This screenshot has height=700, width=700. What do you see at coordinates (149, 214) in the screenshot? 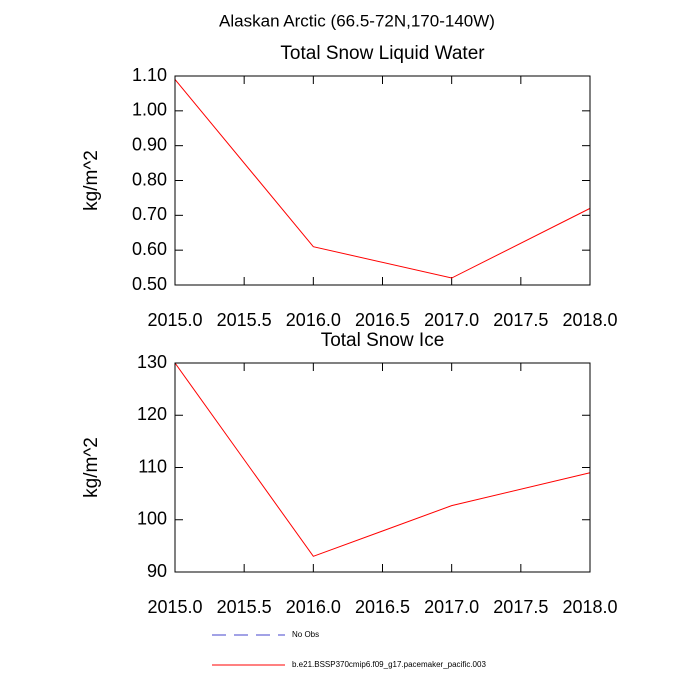
I see `y-tick-label: 0.70` at bounding box center [149, 214].